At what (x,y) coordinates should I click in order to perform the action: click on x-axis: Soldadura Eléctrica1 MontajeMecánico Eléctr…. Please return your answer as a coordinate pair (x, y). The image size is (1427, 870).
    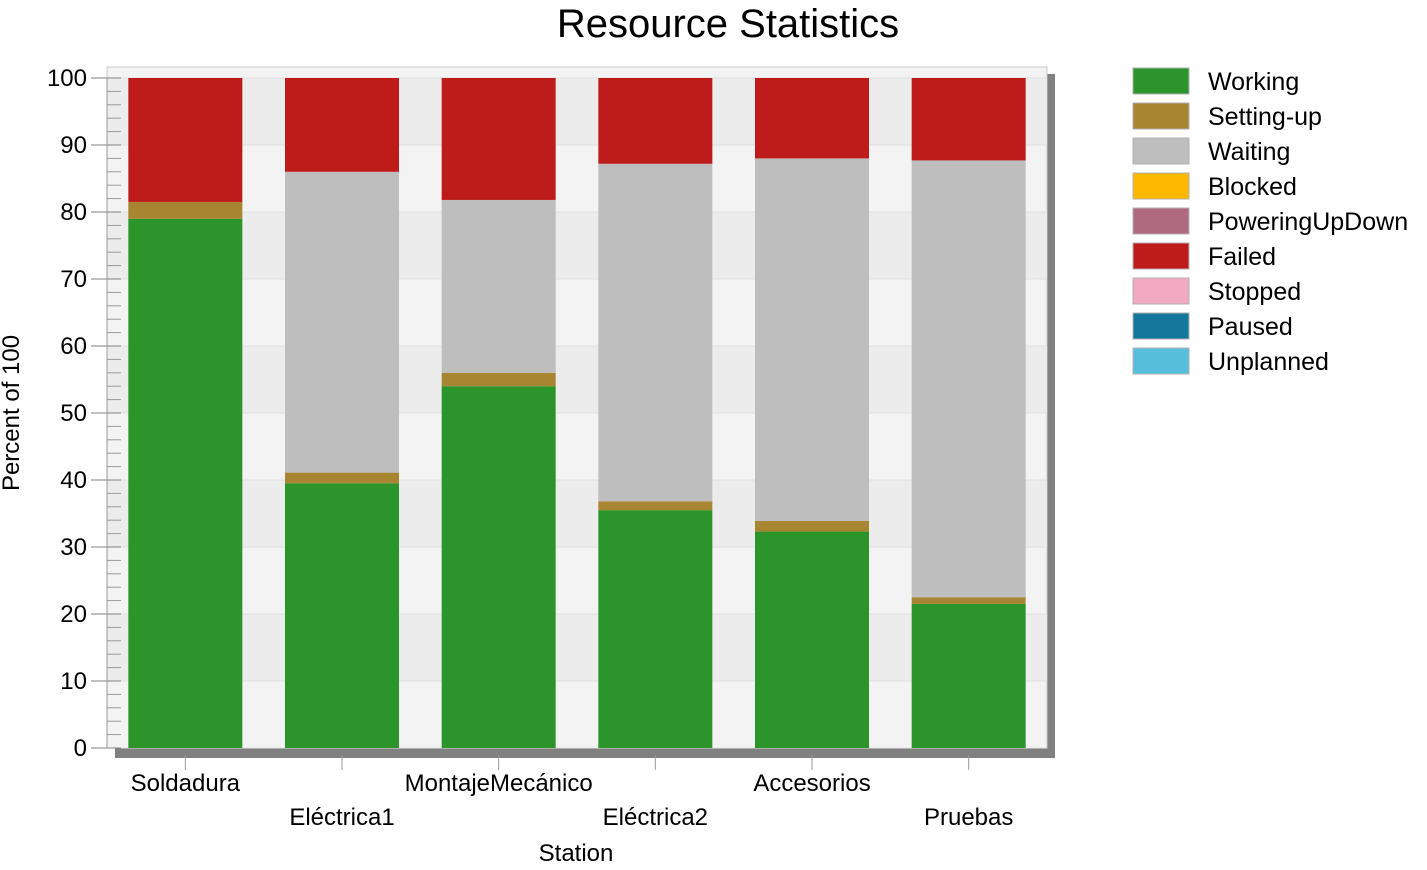
    Looking at the image, I should click on (572, 793).